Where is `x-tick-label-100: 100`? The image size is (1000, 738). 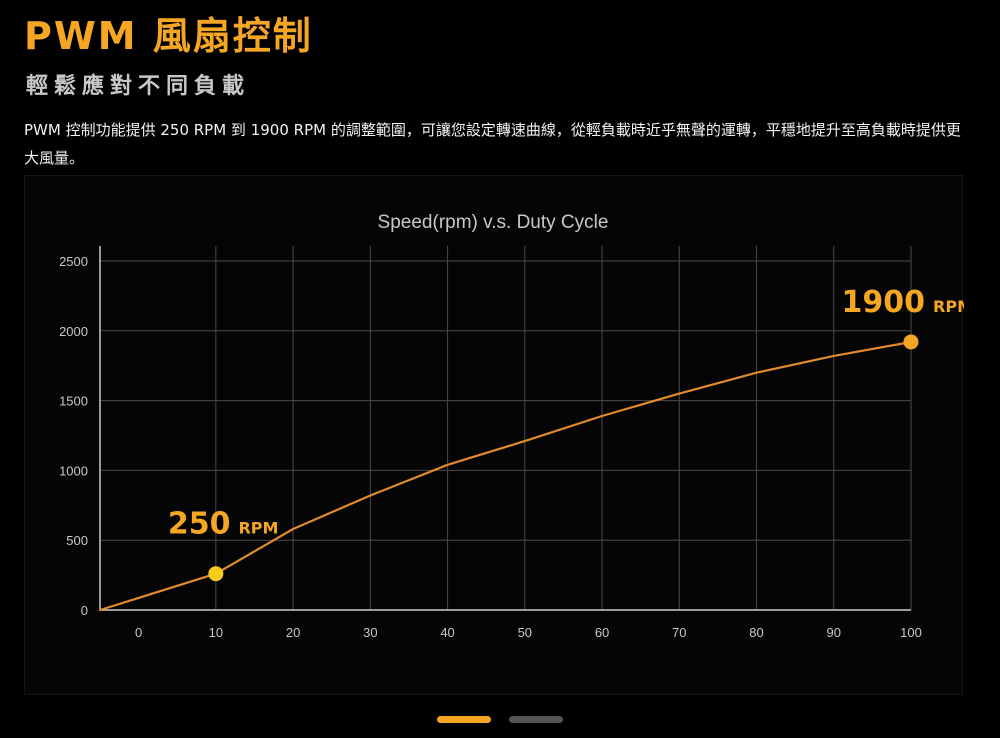
x-tick-label-100: 100 is located at coordinates (911, 632).